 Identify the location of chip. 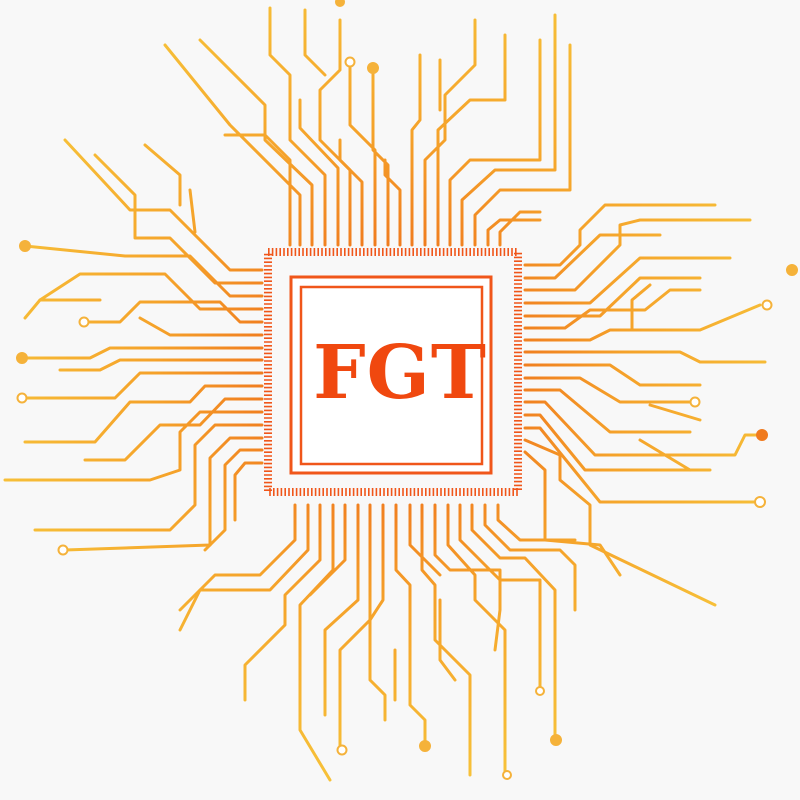
(393, 372).